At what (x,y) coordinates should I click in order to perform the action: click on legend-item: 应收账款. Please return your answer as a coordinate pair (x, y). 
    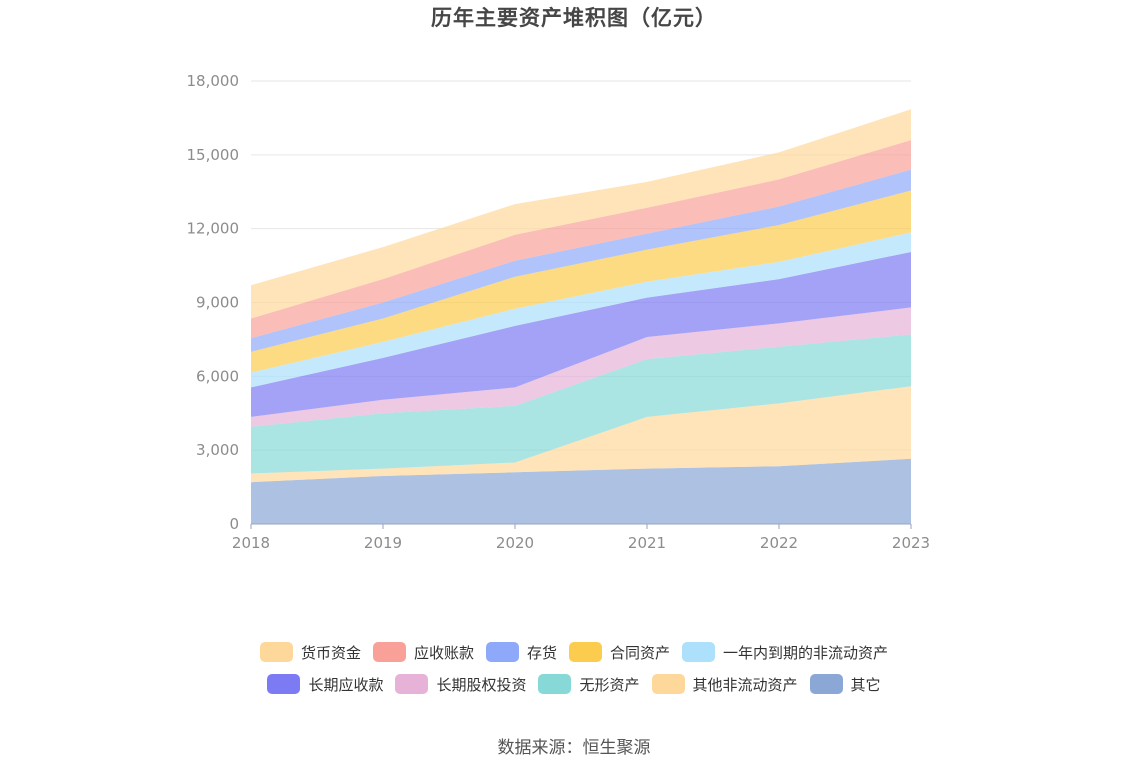
    Looking at the image, I should click on (423, 652).